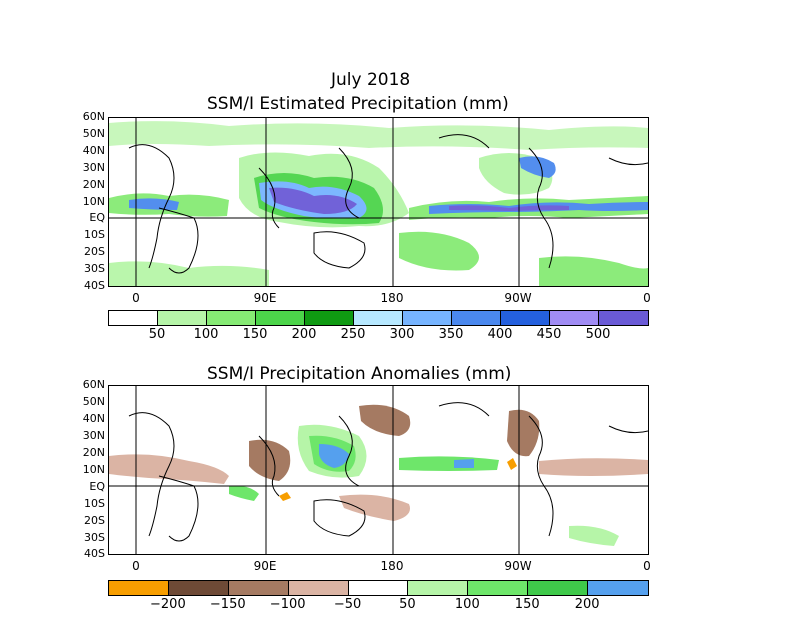 Image resolution: width=800 pixels, height=618 pixels. Describe the element at coordinates (94, 537) in the screenshot. I see `bottom-lat-label: 30S` at that location.